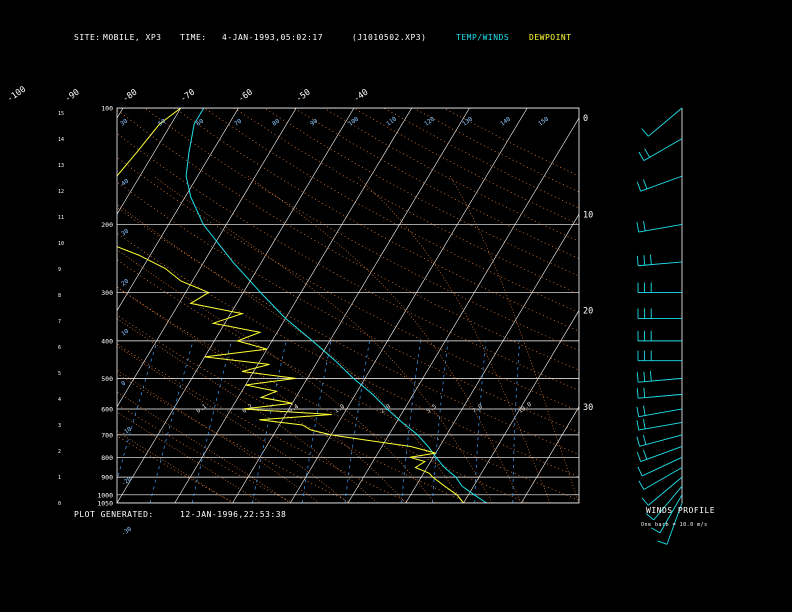  I want to click on dry-adiabat-label: 120, so click(429, 121).